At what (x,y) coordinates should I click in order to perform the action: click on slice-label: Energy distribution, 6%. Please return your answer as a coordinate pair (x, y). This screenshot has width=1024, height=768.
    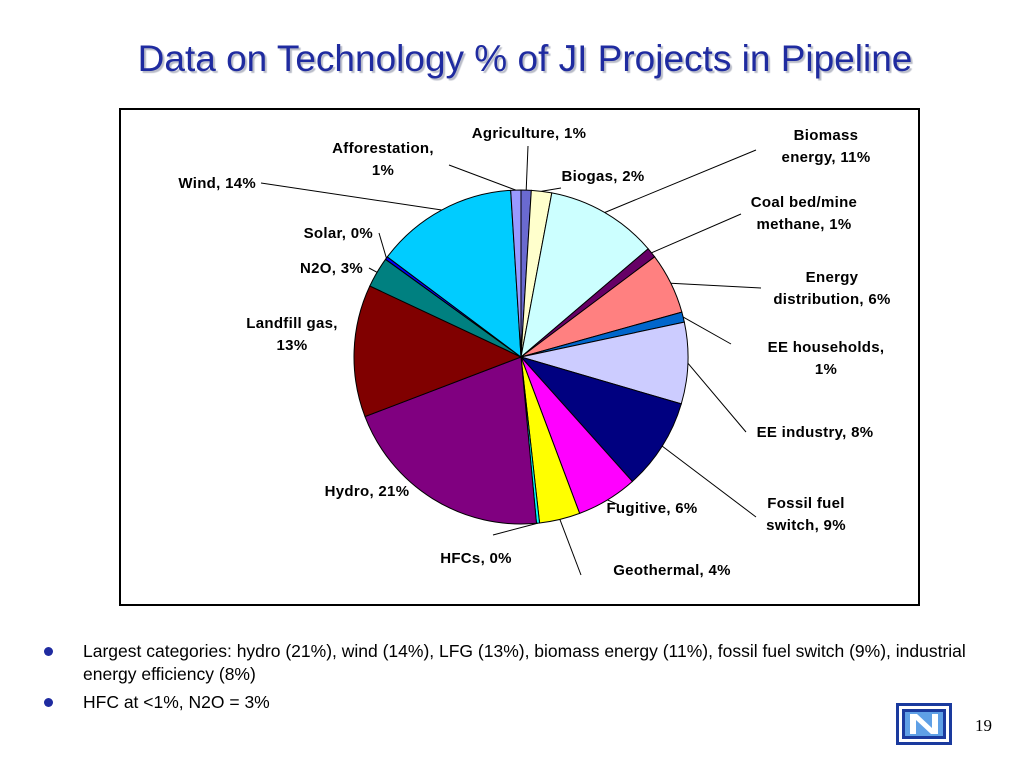
    Looking at the image, I should click on (831, 288).